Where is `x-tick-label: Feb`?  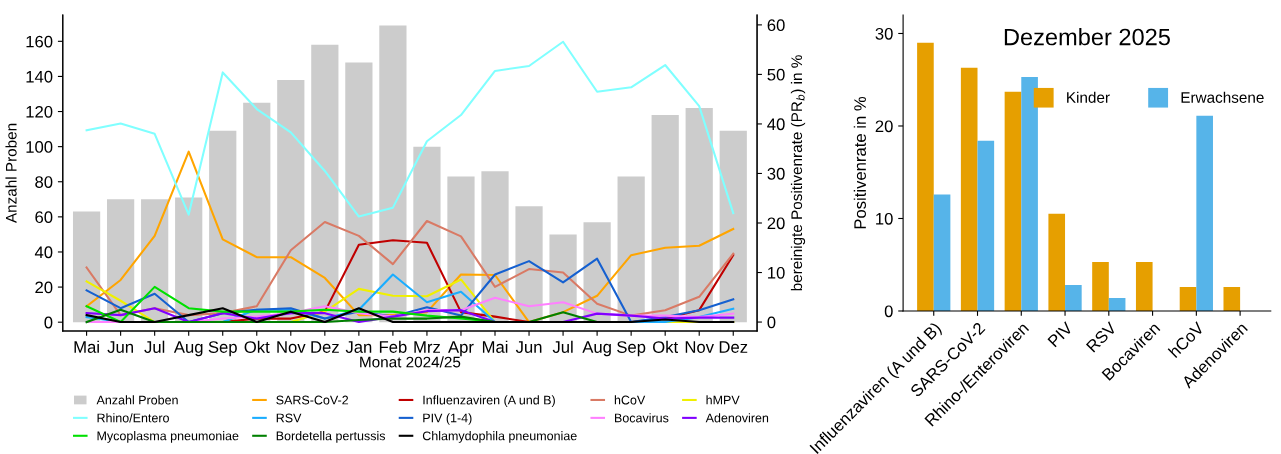
x-tick-label: Feb is located at coordinates (393, 346).